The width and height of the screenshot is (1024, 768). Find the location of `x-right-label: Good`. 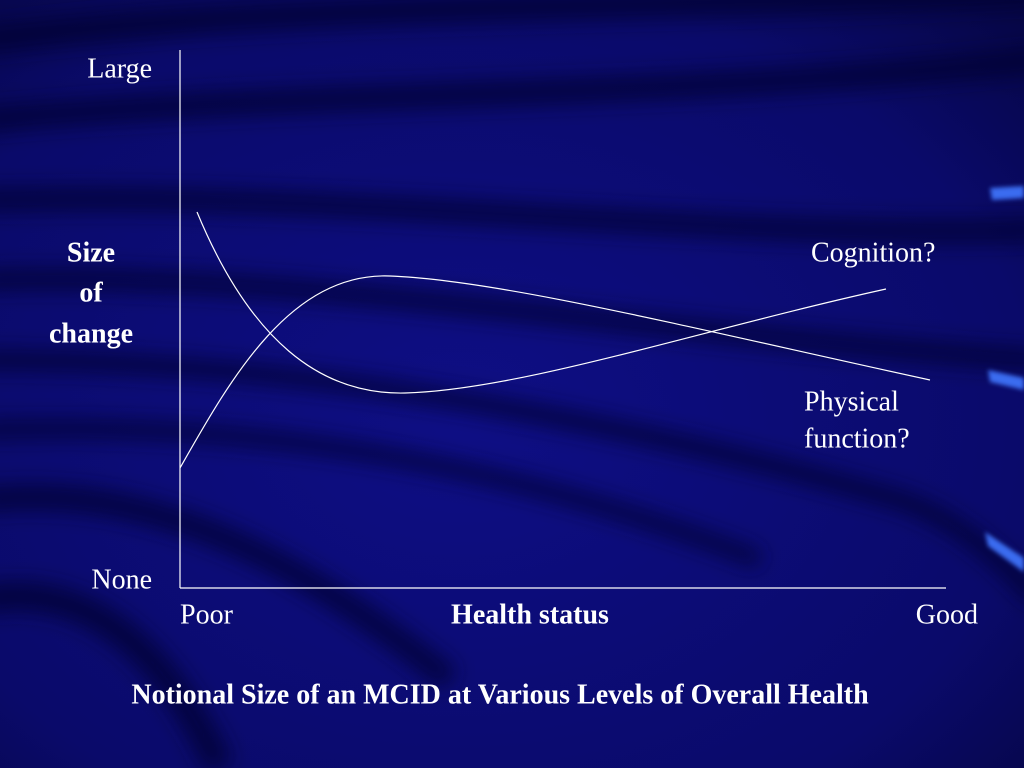

x-right-label: Good is located at coordinates (947, 614).